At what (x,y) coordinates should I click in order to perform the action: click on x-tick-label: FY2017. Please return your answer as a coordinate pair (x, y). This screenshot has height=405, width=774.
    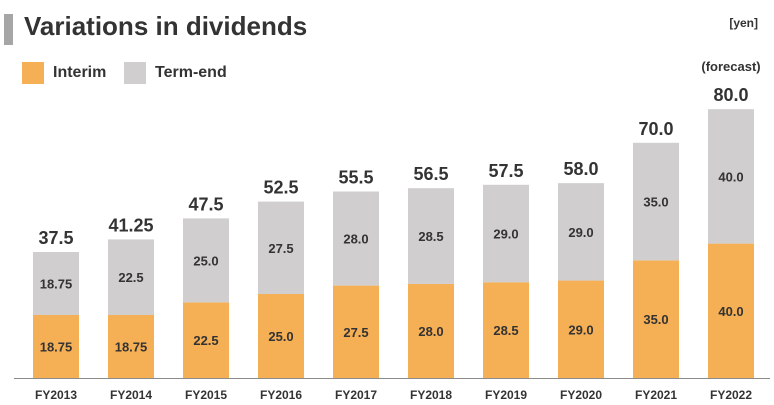
    Looking at the image, I should click on (356, 395).